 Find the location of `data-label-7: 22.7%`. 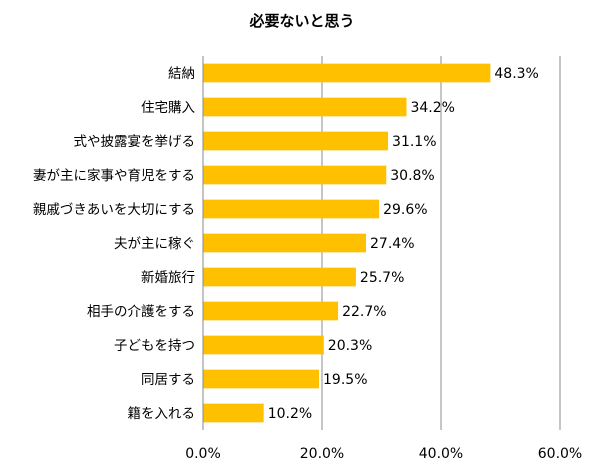

data-label-7: 22.7% is located at coordinates (364, 312).